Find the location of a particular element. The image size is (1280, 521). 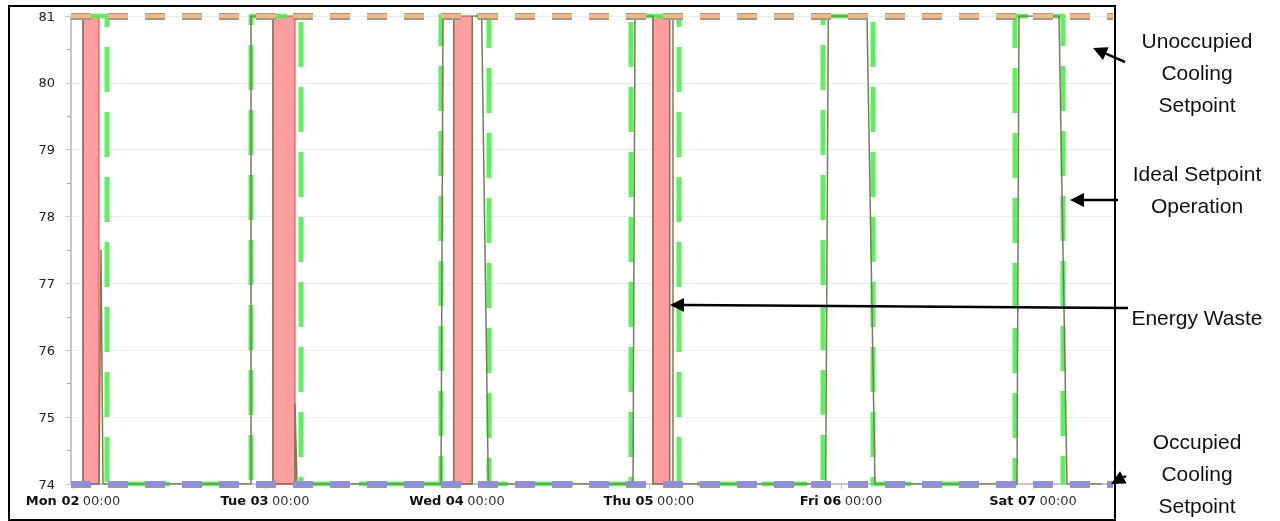

text: Energy Waste is located at coordinates (1197, 318).